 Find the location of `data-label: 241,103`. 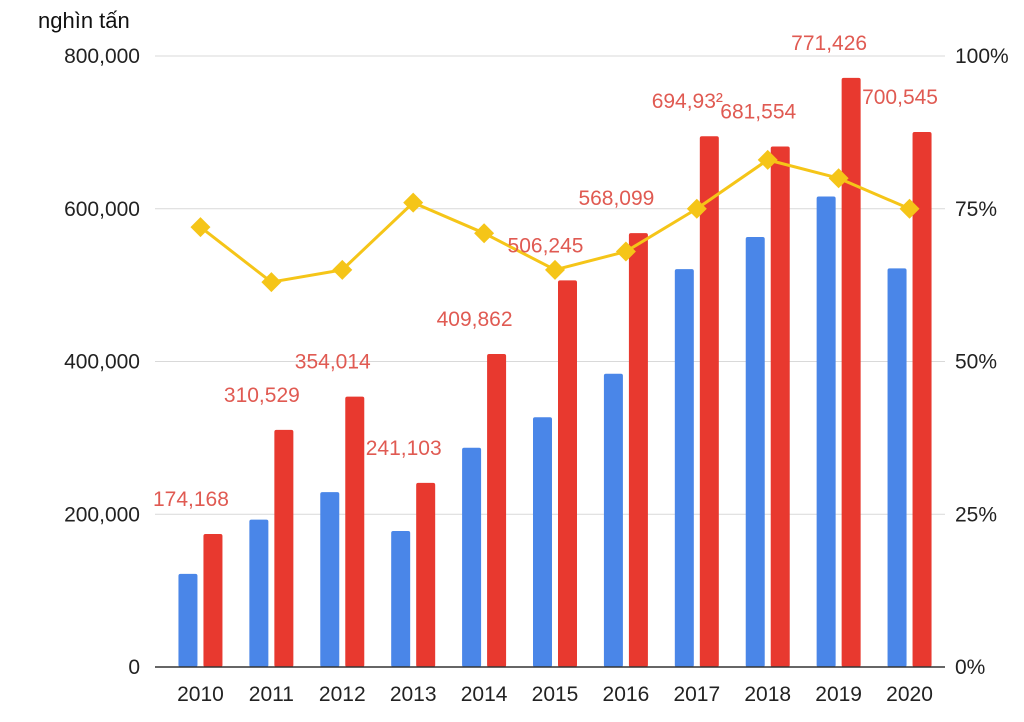

data-label: 241,103 is located at coordinates (404, 448).